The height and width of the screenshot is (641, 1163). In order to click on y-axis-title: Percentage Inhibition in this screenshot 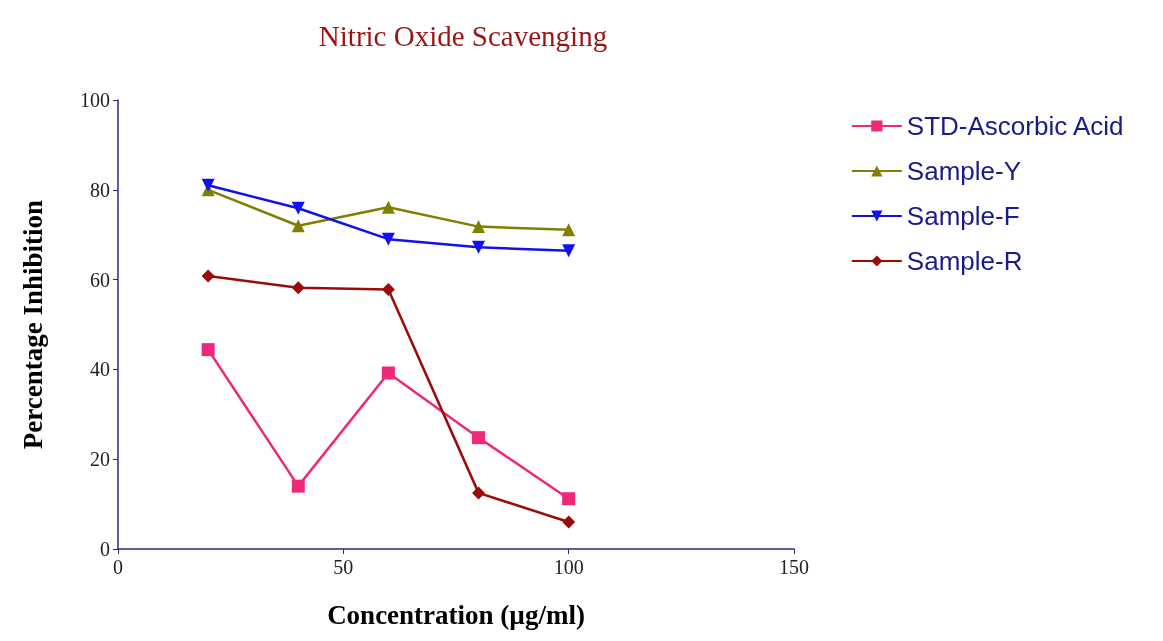, I will do `click(32, 324)`.